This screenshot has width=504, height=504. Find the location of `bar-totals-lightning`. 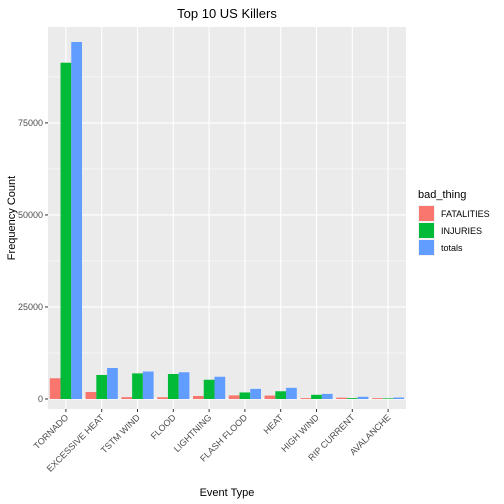

bar-totals-lightning is located at coordinates (220, 387).